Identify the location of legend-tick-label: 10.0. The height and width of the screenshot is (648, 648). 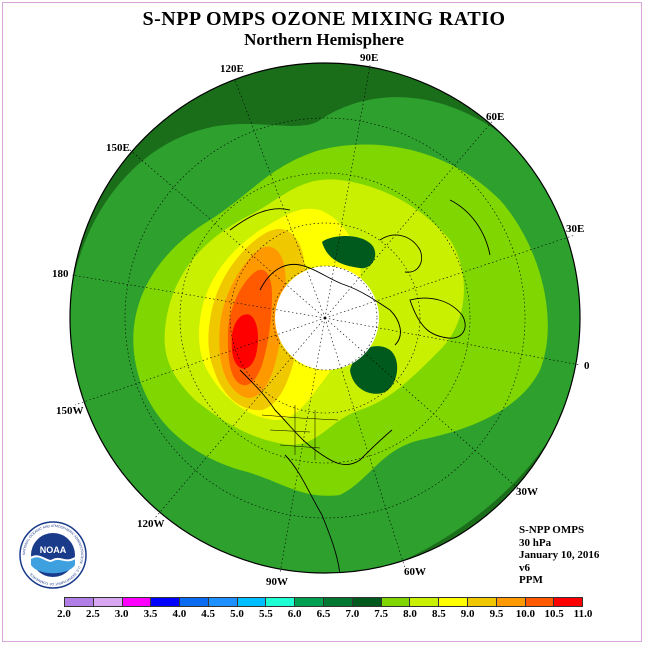
(525, 614).